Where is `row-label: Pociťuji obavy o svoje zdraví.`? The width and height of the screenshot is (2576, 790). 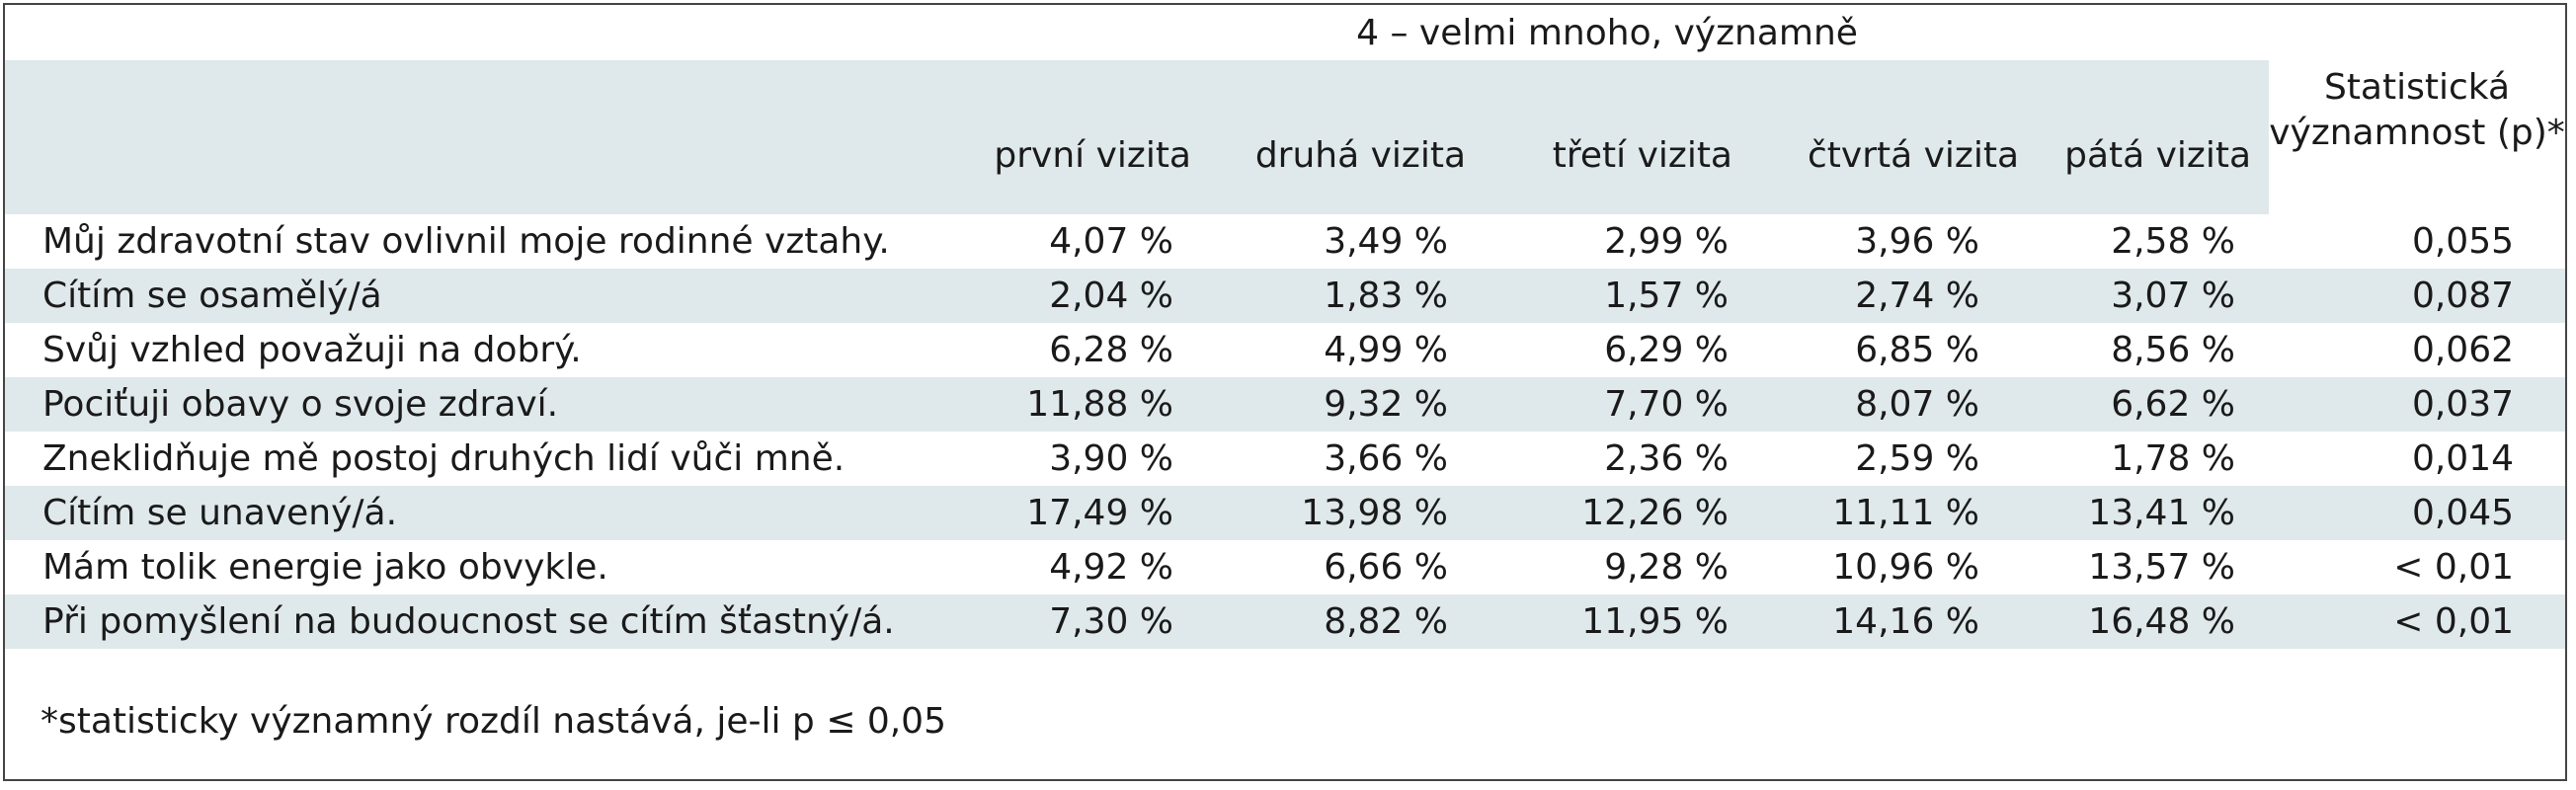
row-label: Pociťuji obavy o svoje zdraví. is located at coordinates (475, 404).